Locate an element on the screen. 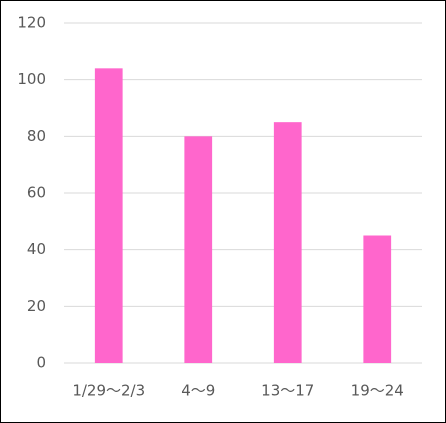 The image size is (446, 423). x-tick-label: 4〜9 is located at coordinates (198, 391).